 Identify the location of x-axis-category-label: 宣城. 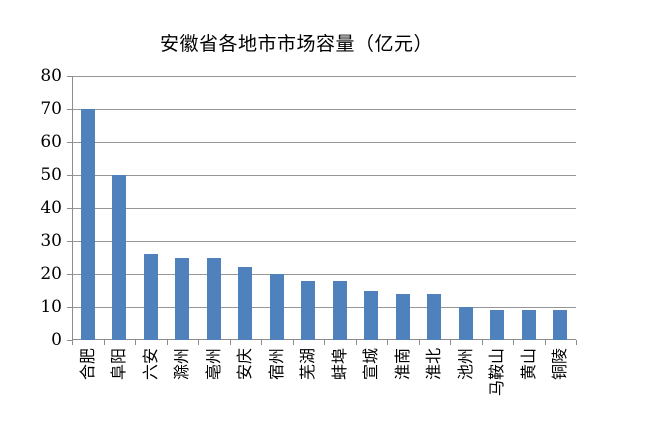
(371, 364).